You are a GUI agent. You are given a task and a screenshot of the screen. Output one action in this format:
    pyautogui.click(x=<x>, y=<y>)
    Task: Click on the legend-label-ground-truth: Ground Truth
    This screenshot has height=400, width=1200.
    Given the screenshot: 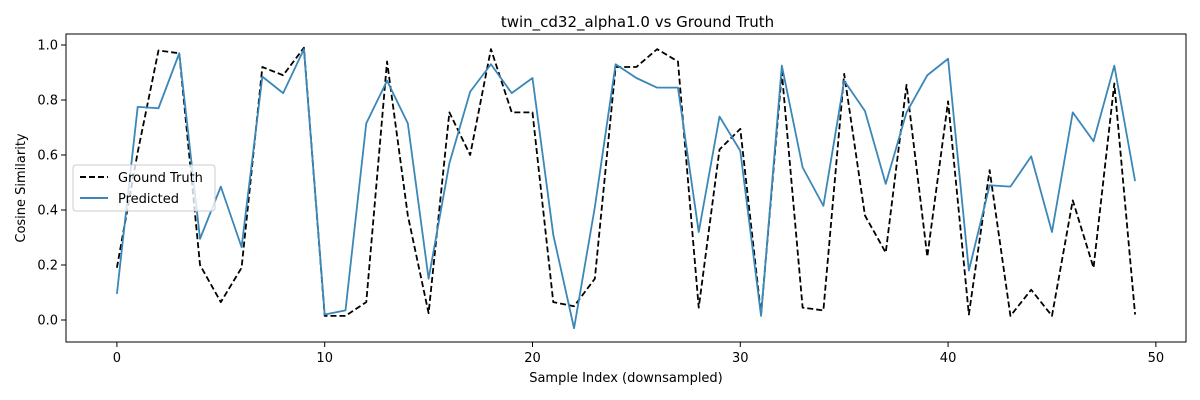 What is the action you would take?
    pyautogui.click(x=160, y=178)
    